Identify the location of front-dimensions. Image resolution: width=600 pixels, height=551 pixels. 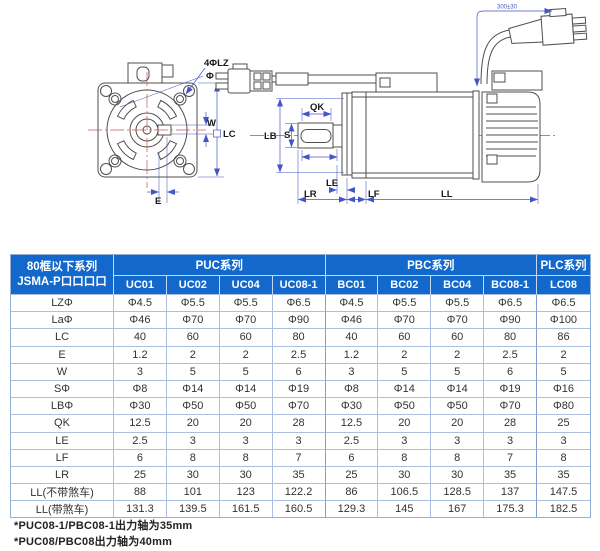
(185, 135).